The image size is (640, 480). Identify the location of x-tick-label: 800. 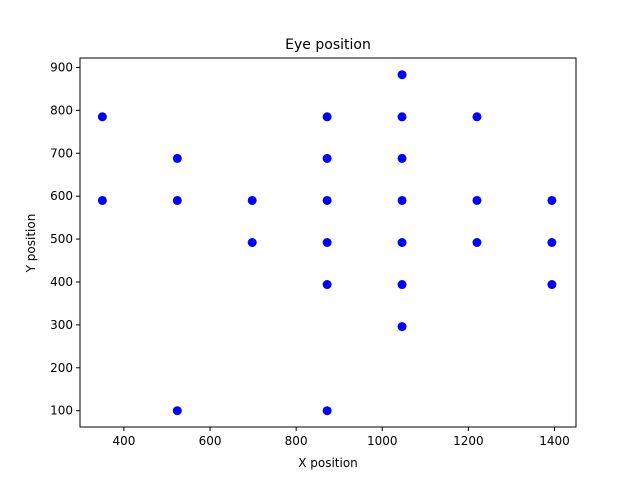
(296, 441).